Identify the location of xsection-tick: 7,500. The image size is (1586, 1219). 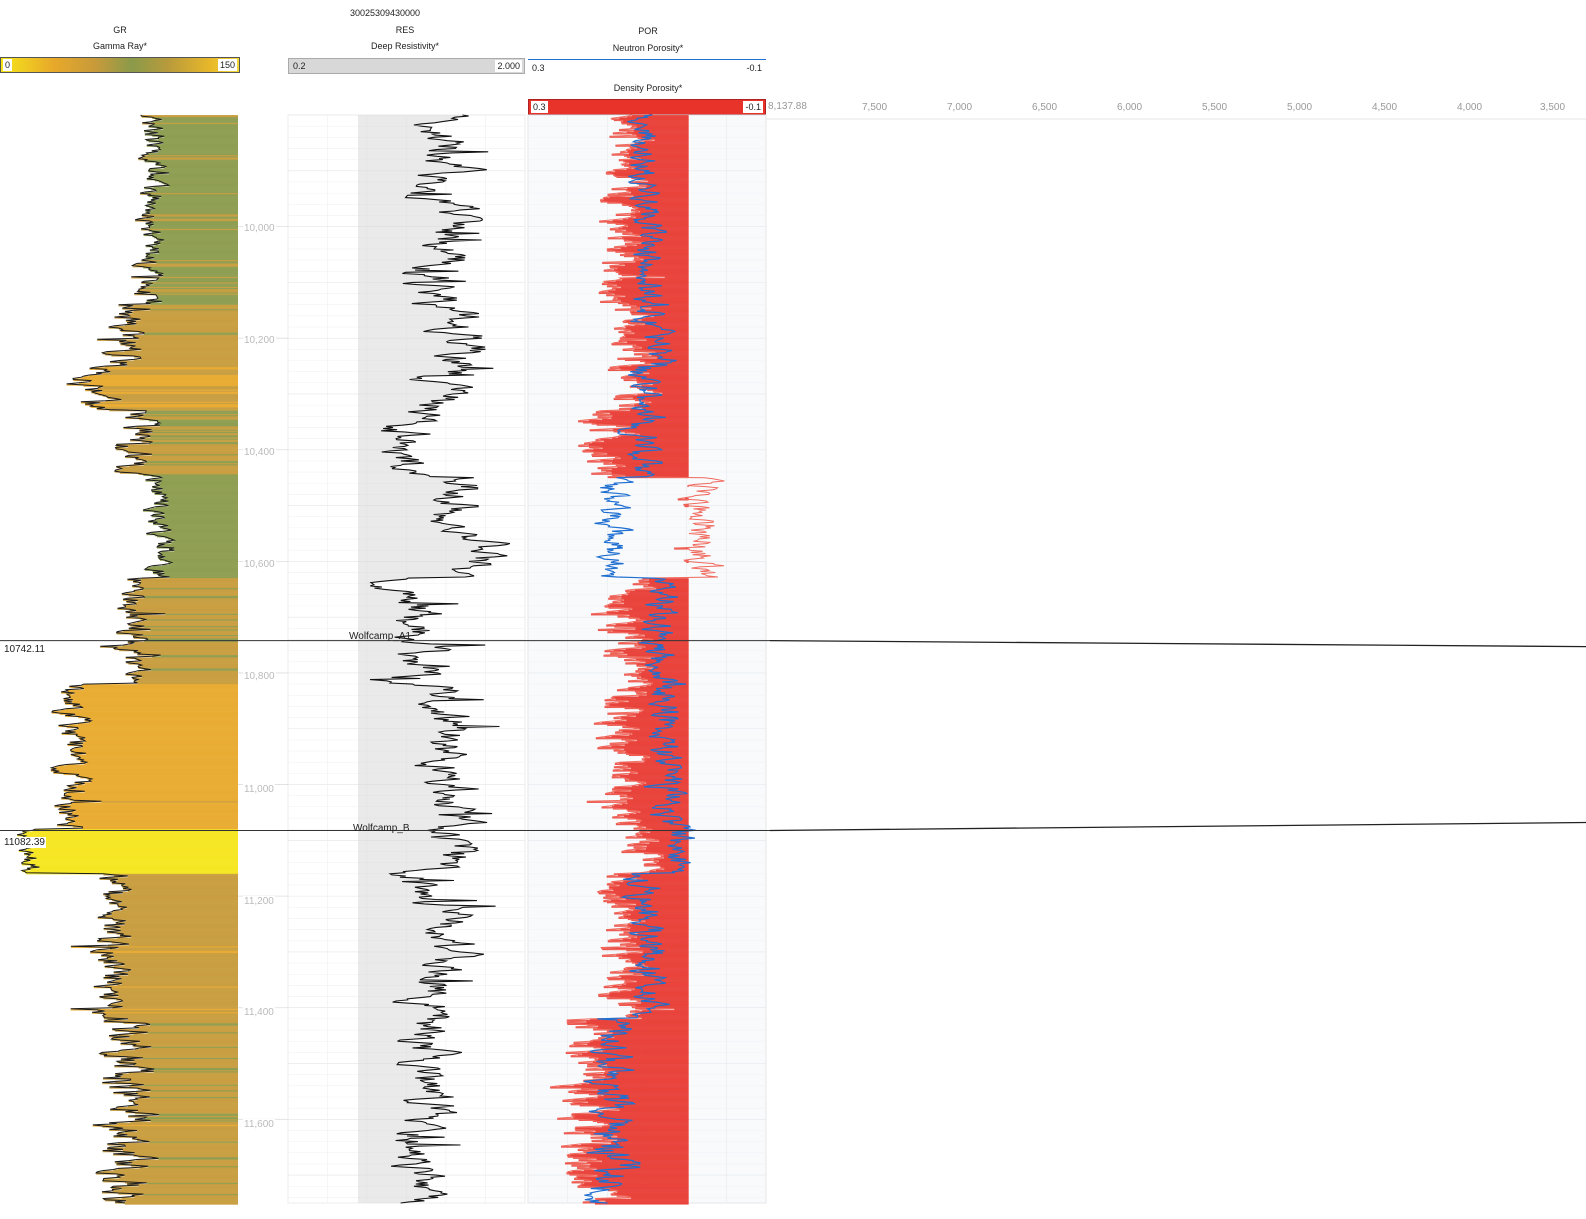
(875, 107).